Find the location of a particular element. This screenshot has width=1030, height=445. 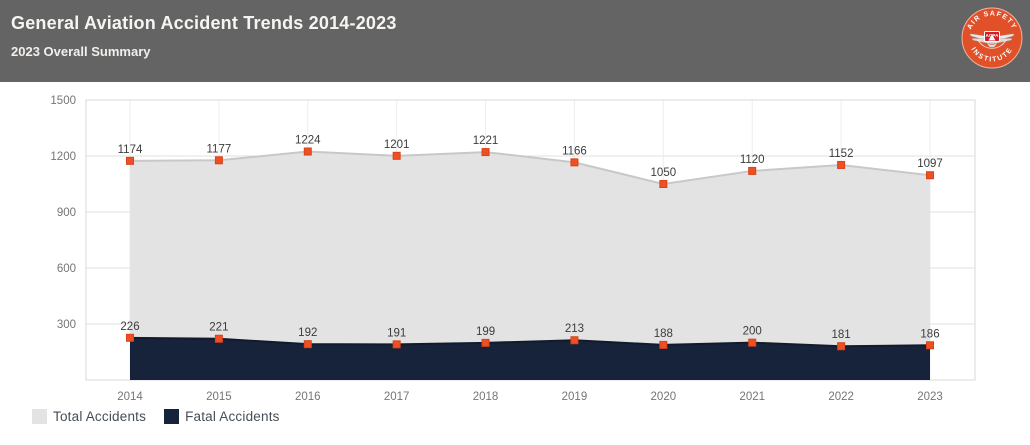

total-data-label: 1177 is located at coordinates (219, 149).